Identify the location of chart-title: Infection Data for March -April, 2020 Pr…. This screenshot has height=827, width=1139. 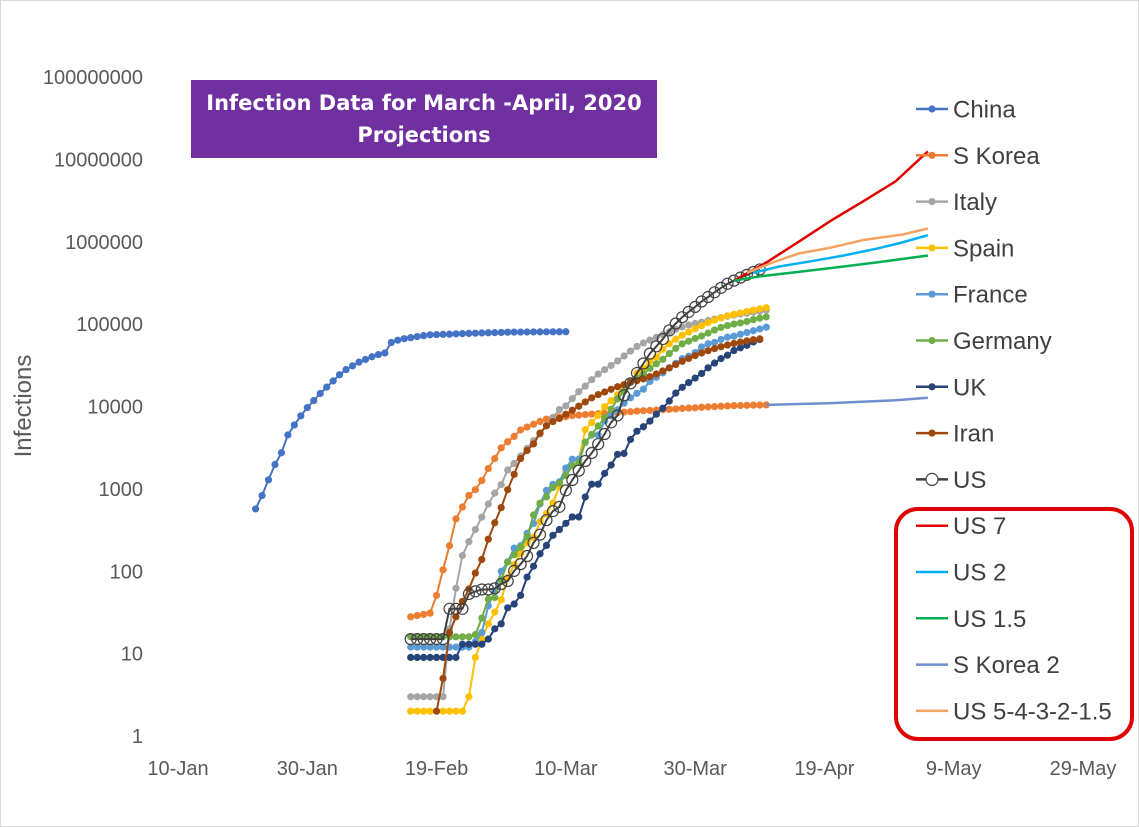
(424, 119).